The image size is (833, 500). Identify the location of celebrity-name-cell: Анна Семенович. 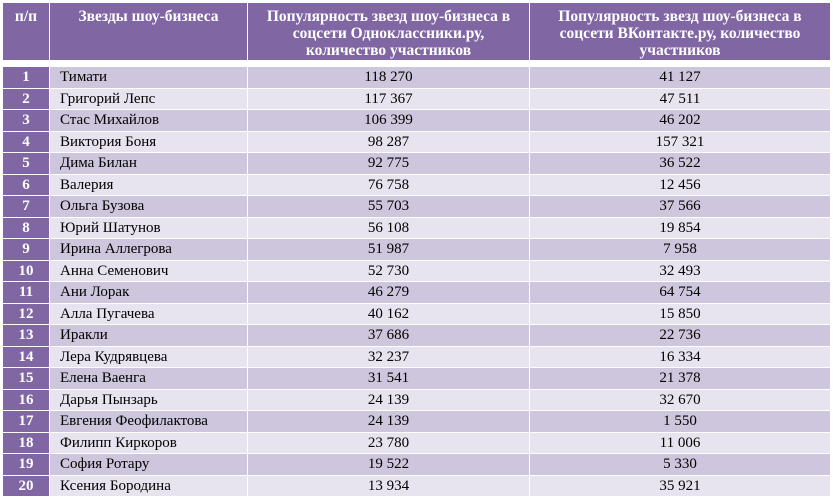
(148, 270).